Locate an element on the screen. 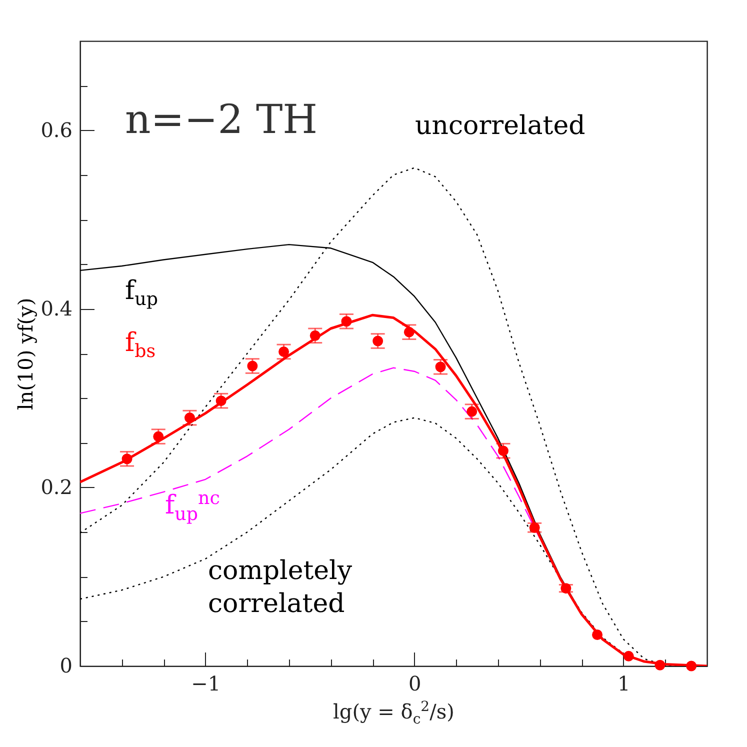  x-tick-label: −1 is located at coordinates (206, 684).